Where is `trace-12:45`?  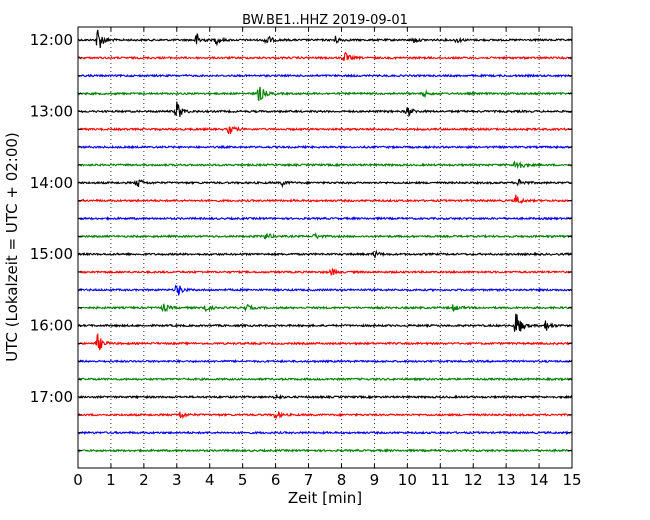
trace-12:45 is located at coordinates (325, 94).